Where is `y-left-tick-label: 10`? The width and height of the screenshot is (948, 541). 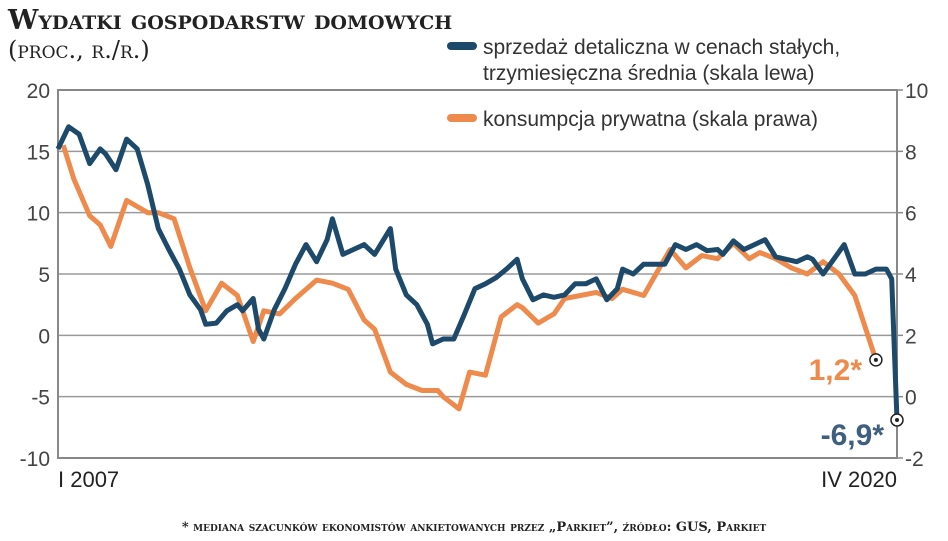
y-left-tick-label: 10 is located at coordinates (38, 214).